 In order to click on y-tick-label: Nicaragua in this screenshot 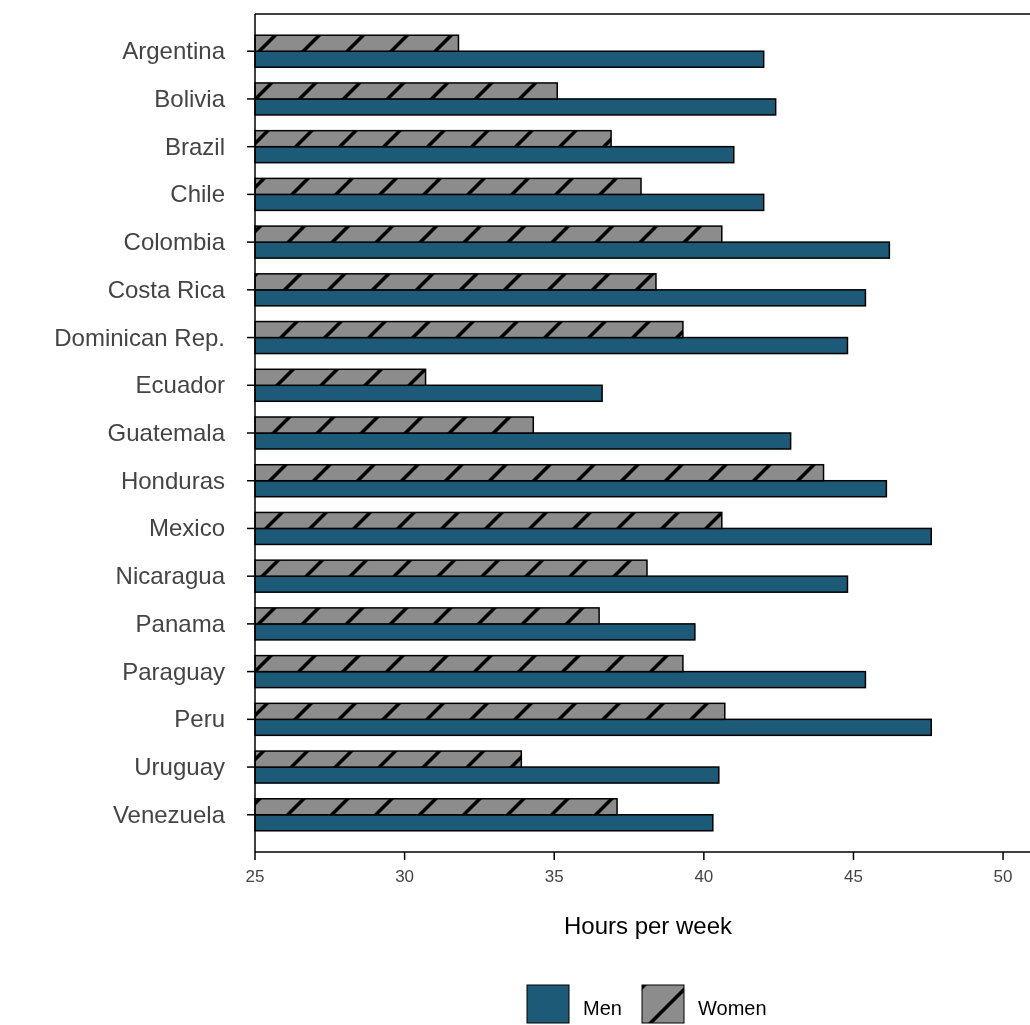, I will do `click(170, 576)`.